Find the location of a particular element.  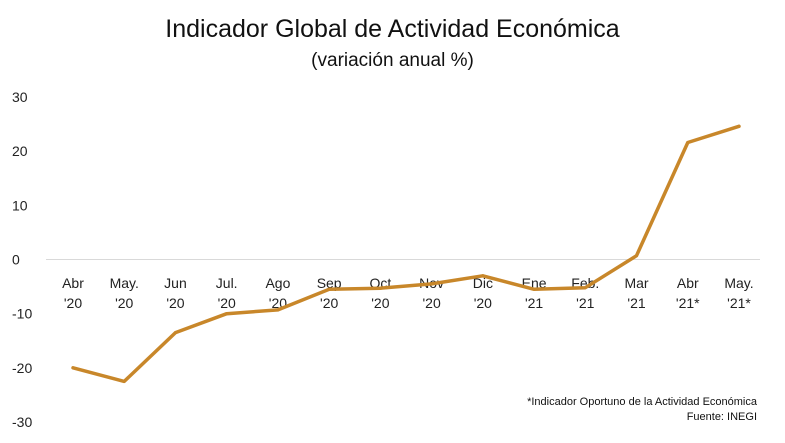

chart-subtitle: (variación anual %) is located at coordinates (392, 60).